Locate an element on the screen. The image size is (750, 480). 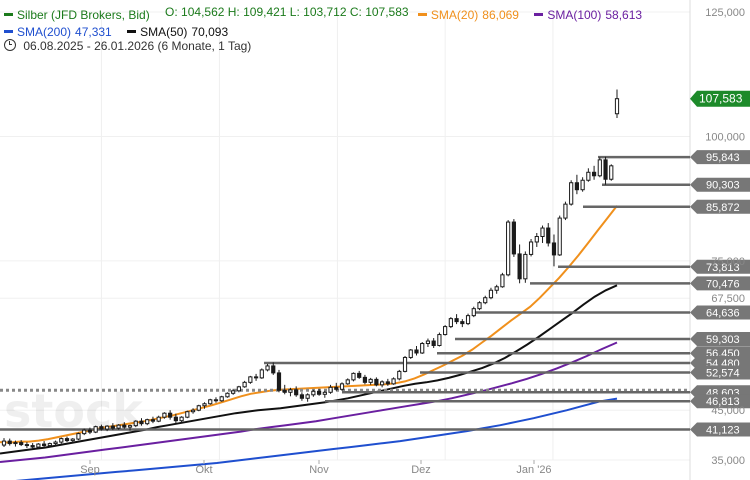
y-tick-label: 100,000 is located at coordinates (725, 137).